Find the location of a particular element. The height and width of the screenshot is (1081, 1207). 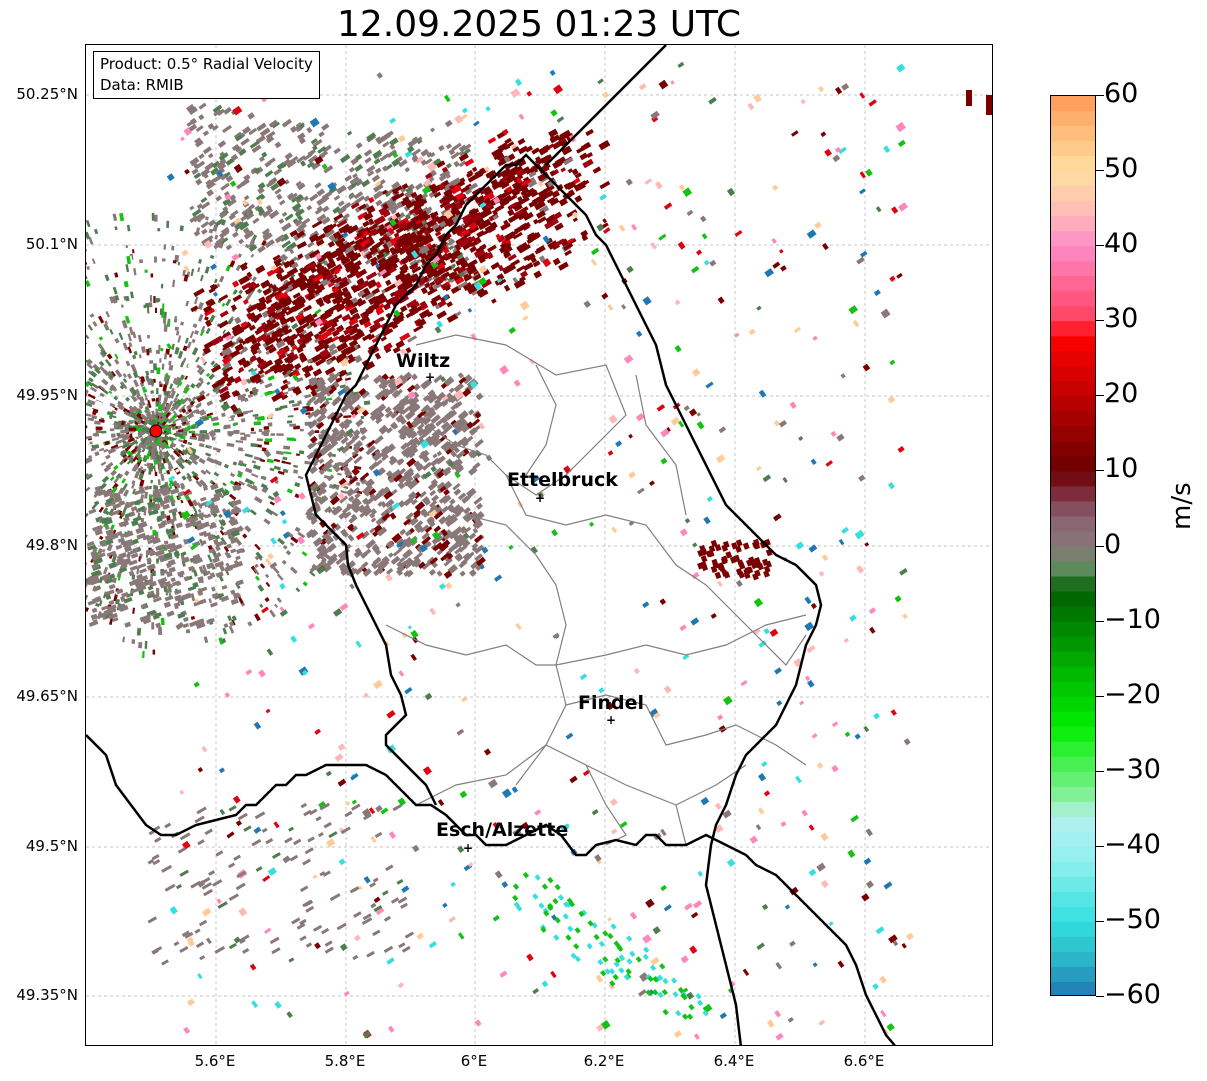

city-marker-wiltz: + is located at coordinates (430, 377).